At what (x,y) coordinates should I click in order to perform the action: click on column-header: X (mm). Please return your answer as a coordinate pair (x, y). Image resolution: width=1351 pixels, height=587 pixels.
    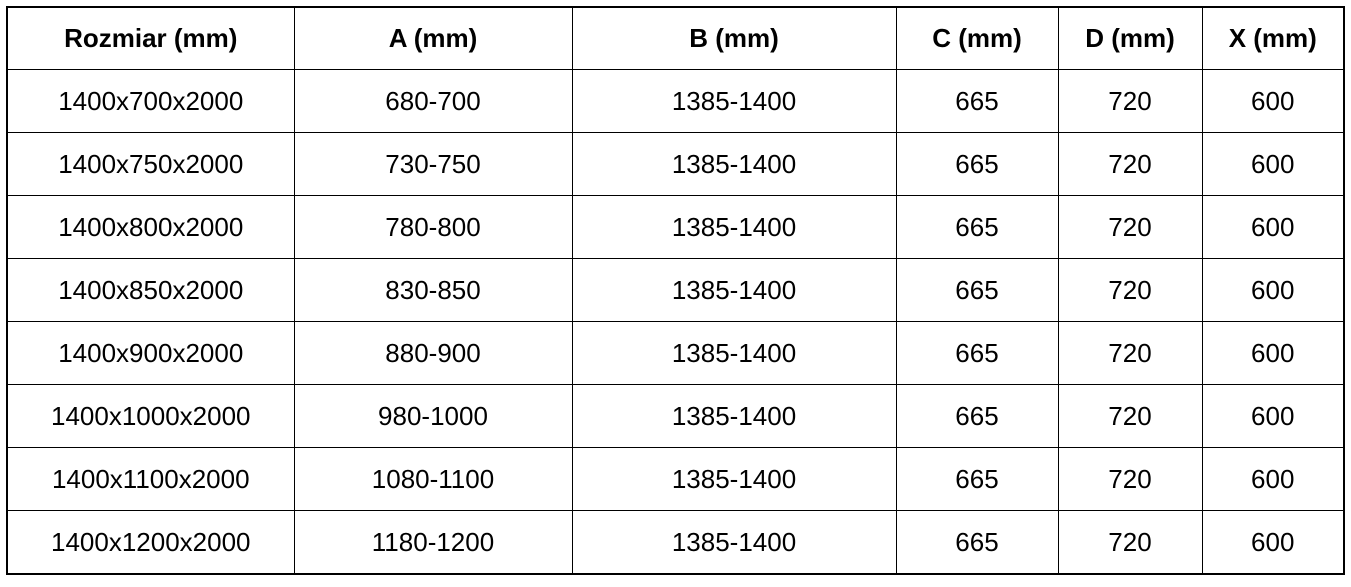
    Looking at the image, I should click on (1273, 38).